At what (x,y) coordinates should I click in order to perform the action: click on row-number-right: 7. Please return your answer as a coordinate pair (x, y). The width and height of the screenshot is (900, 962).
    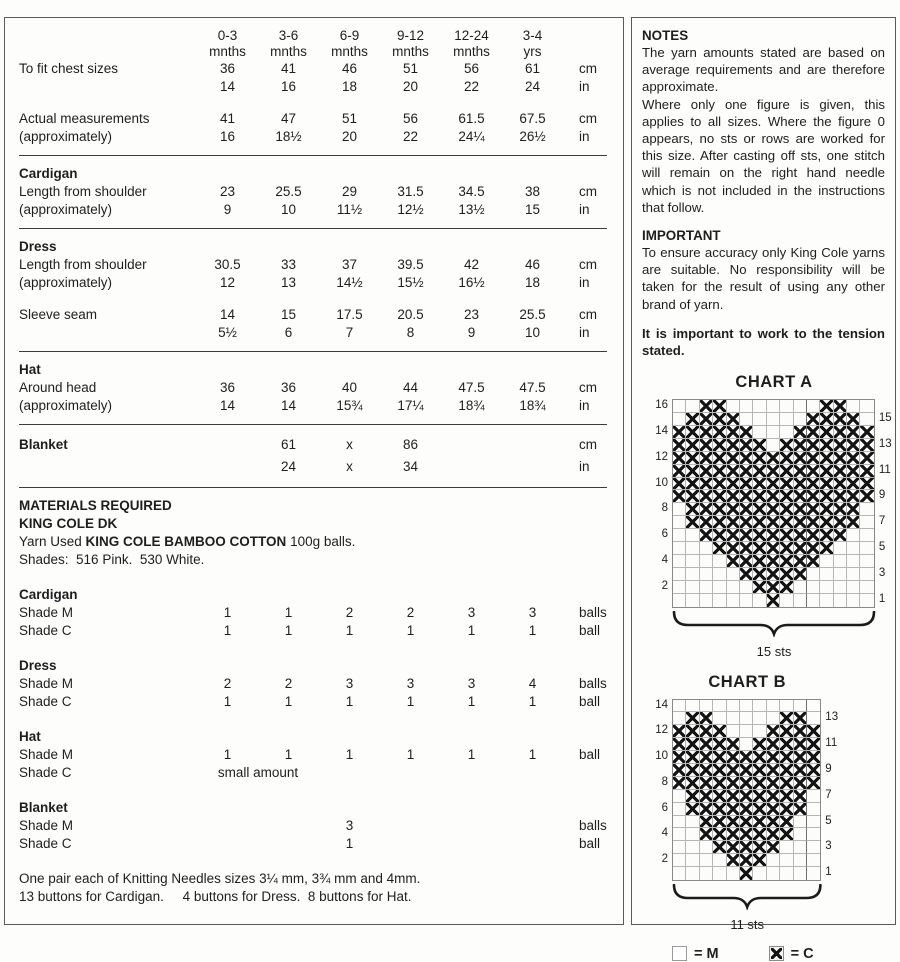
    Looking at the image, I should click on (828, 794).